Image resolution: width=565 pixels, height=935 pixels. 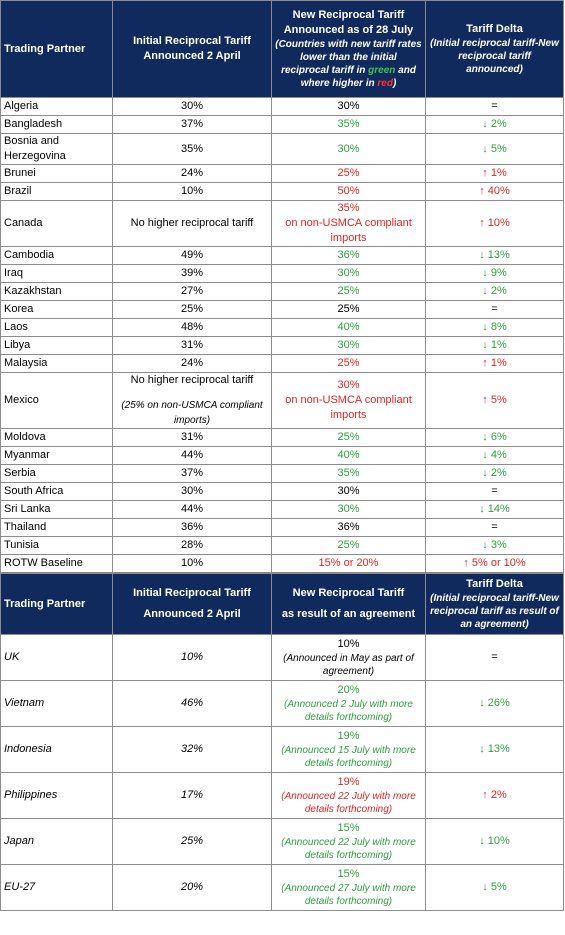 What do you see at coordinates (494, 191) in the screenshot?
I see `cell-text: ↑ 40%` at bounding box center [494, 191].